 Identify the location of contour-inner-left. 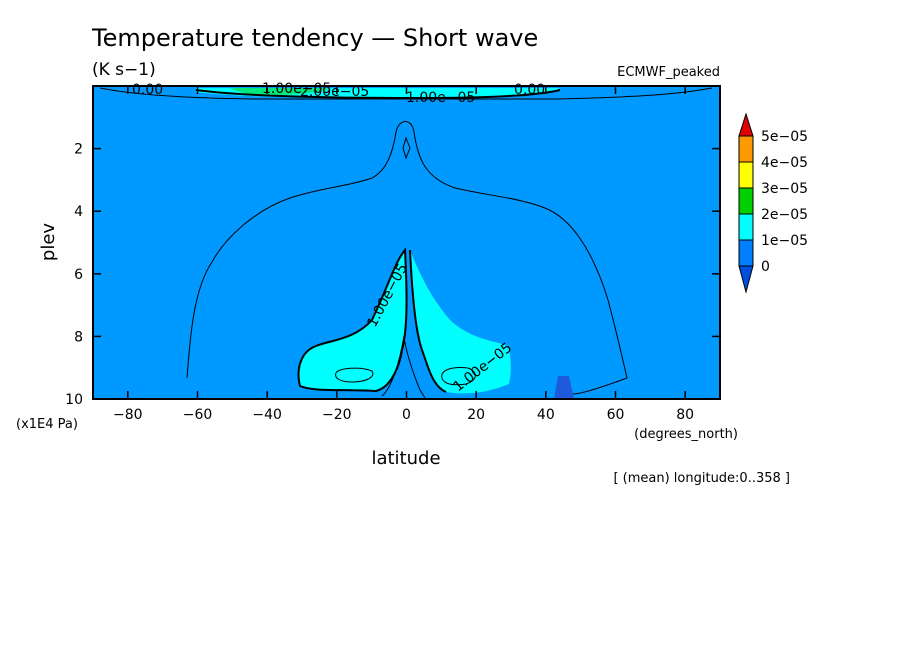
(354, 375).